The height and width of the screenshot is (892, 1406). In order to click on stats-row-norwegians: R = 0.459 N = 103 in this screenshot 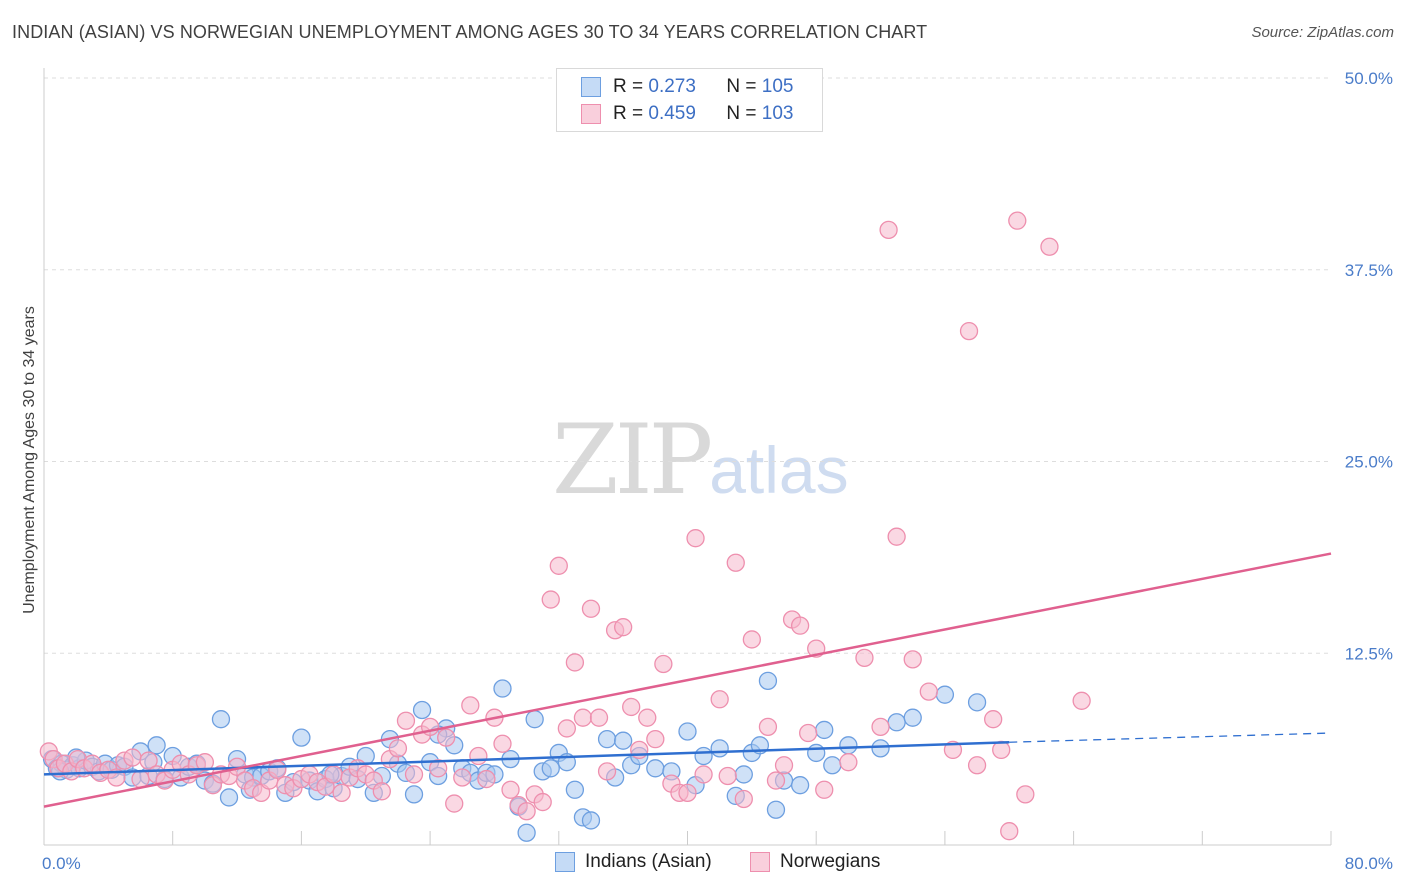, I will do `click(687, 114)`.